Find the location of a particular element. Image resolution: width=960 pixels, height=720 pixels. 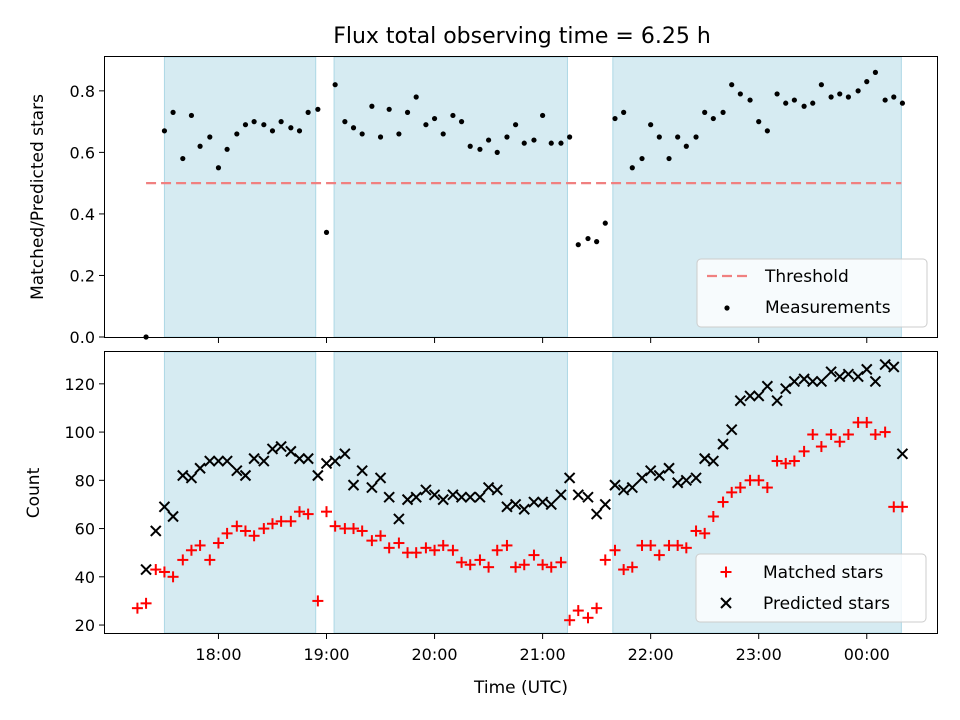

bottom-ylabel: Count is located at coordinates (34, 492).